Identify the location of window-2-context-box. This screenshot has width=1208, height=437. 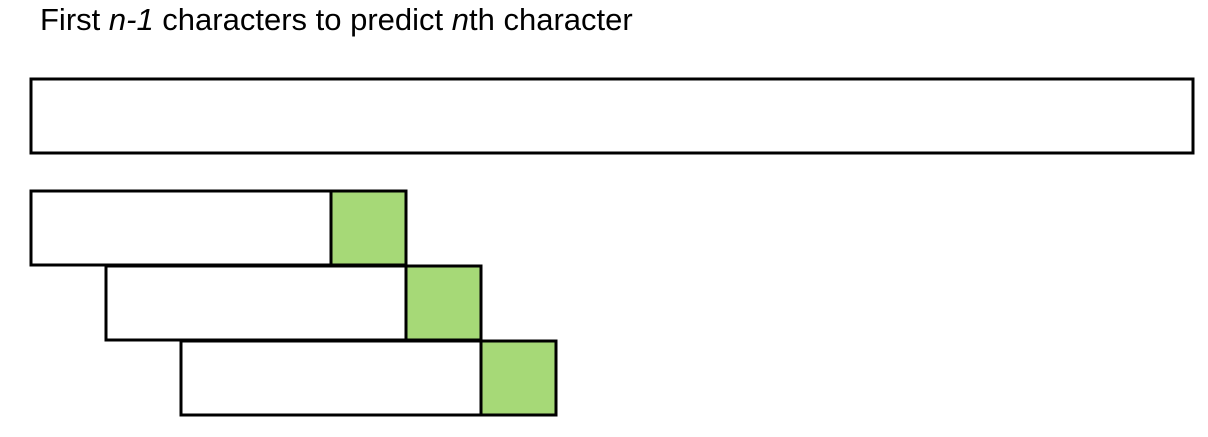
(256, 303).